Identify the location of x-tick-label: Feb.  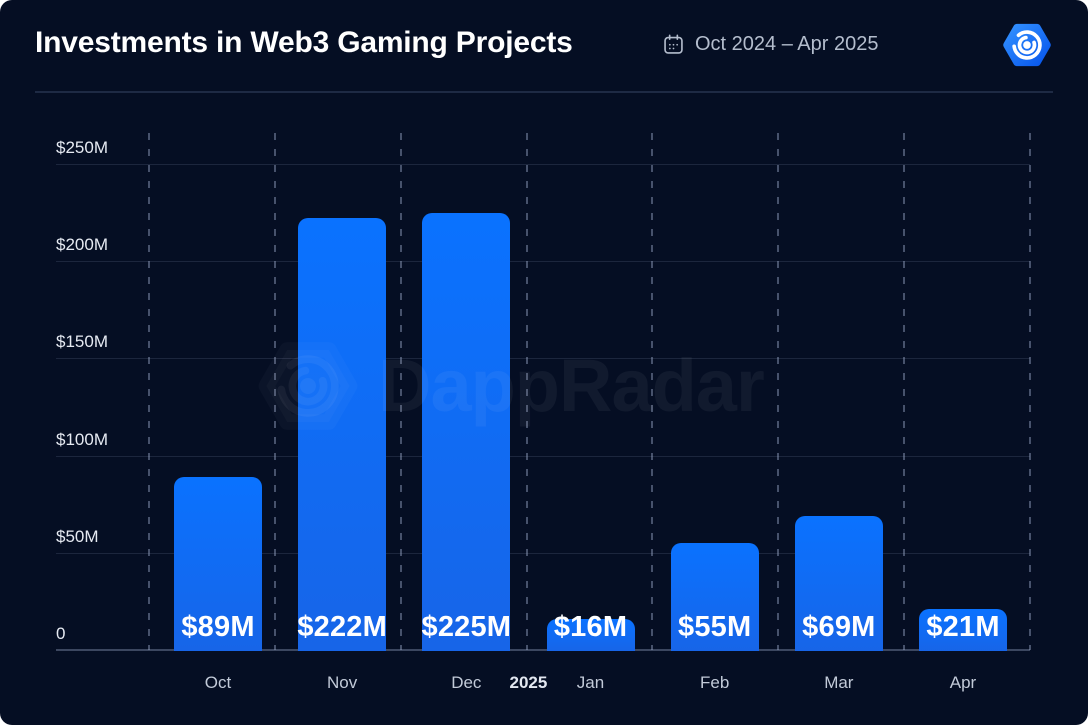
(715, 682).